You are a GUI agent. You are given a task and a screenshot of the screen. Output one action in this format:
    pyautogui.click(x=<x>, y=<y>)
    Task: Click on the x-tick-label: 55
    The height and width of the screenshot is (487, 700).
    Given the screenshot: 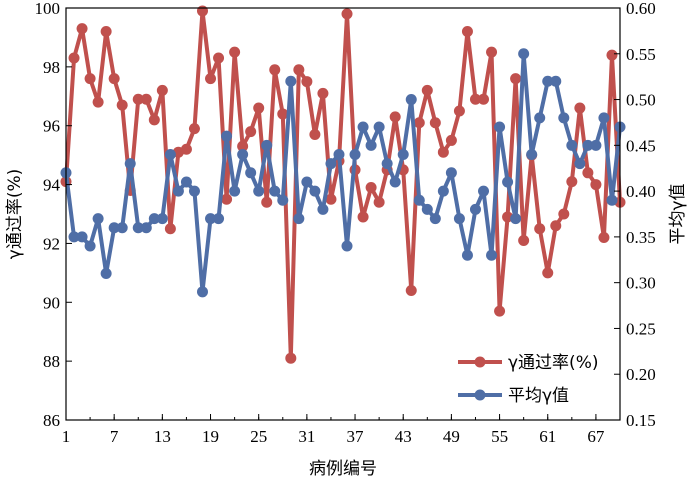 What is the action you would take?
    pyautogui.click(x=499, y=436)
    